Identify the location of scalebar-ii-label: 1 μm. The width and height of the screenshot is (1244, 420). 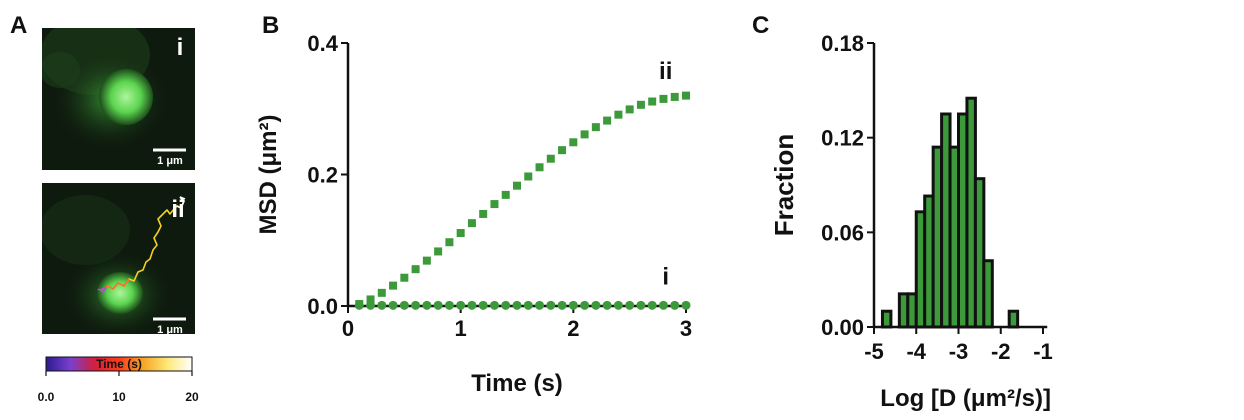
(170, 330).